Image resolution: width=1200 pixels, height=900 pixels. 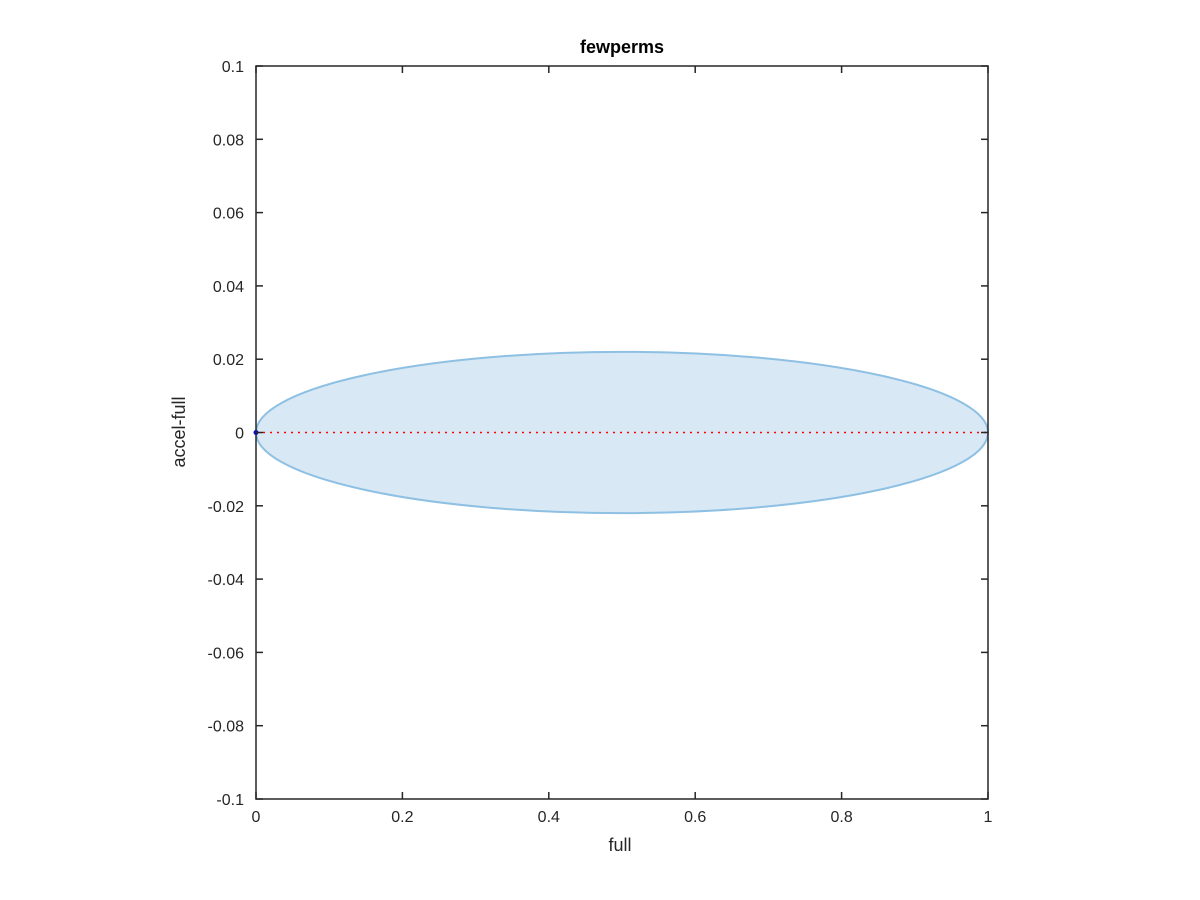 What do you see at coordinates (226, 507) in the screenshot?
I see `y-tick-label: -0.02` at bounding box center [226, 507].